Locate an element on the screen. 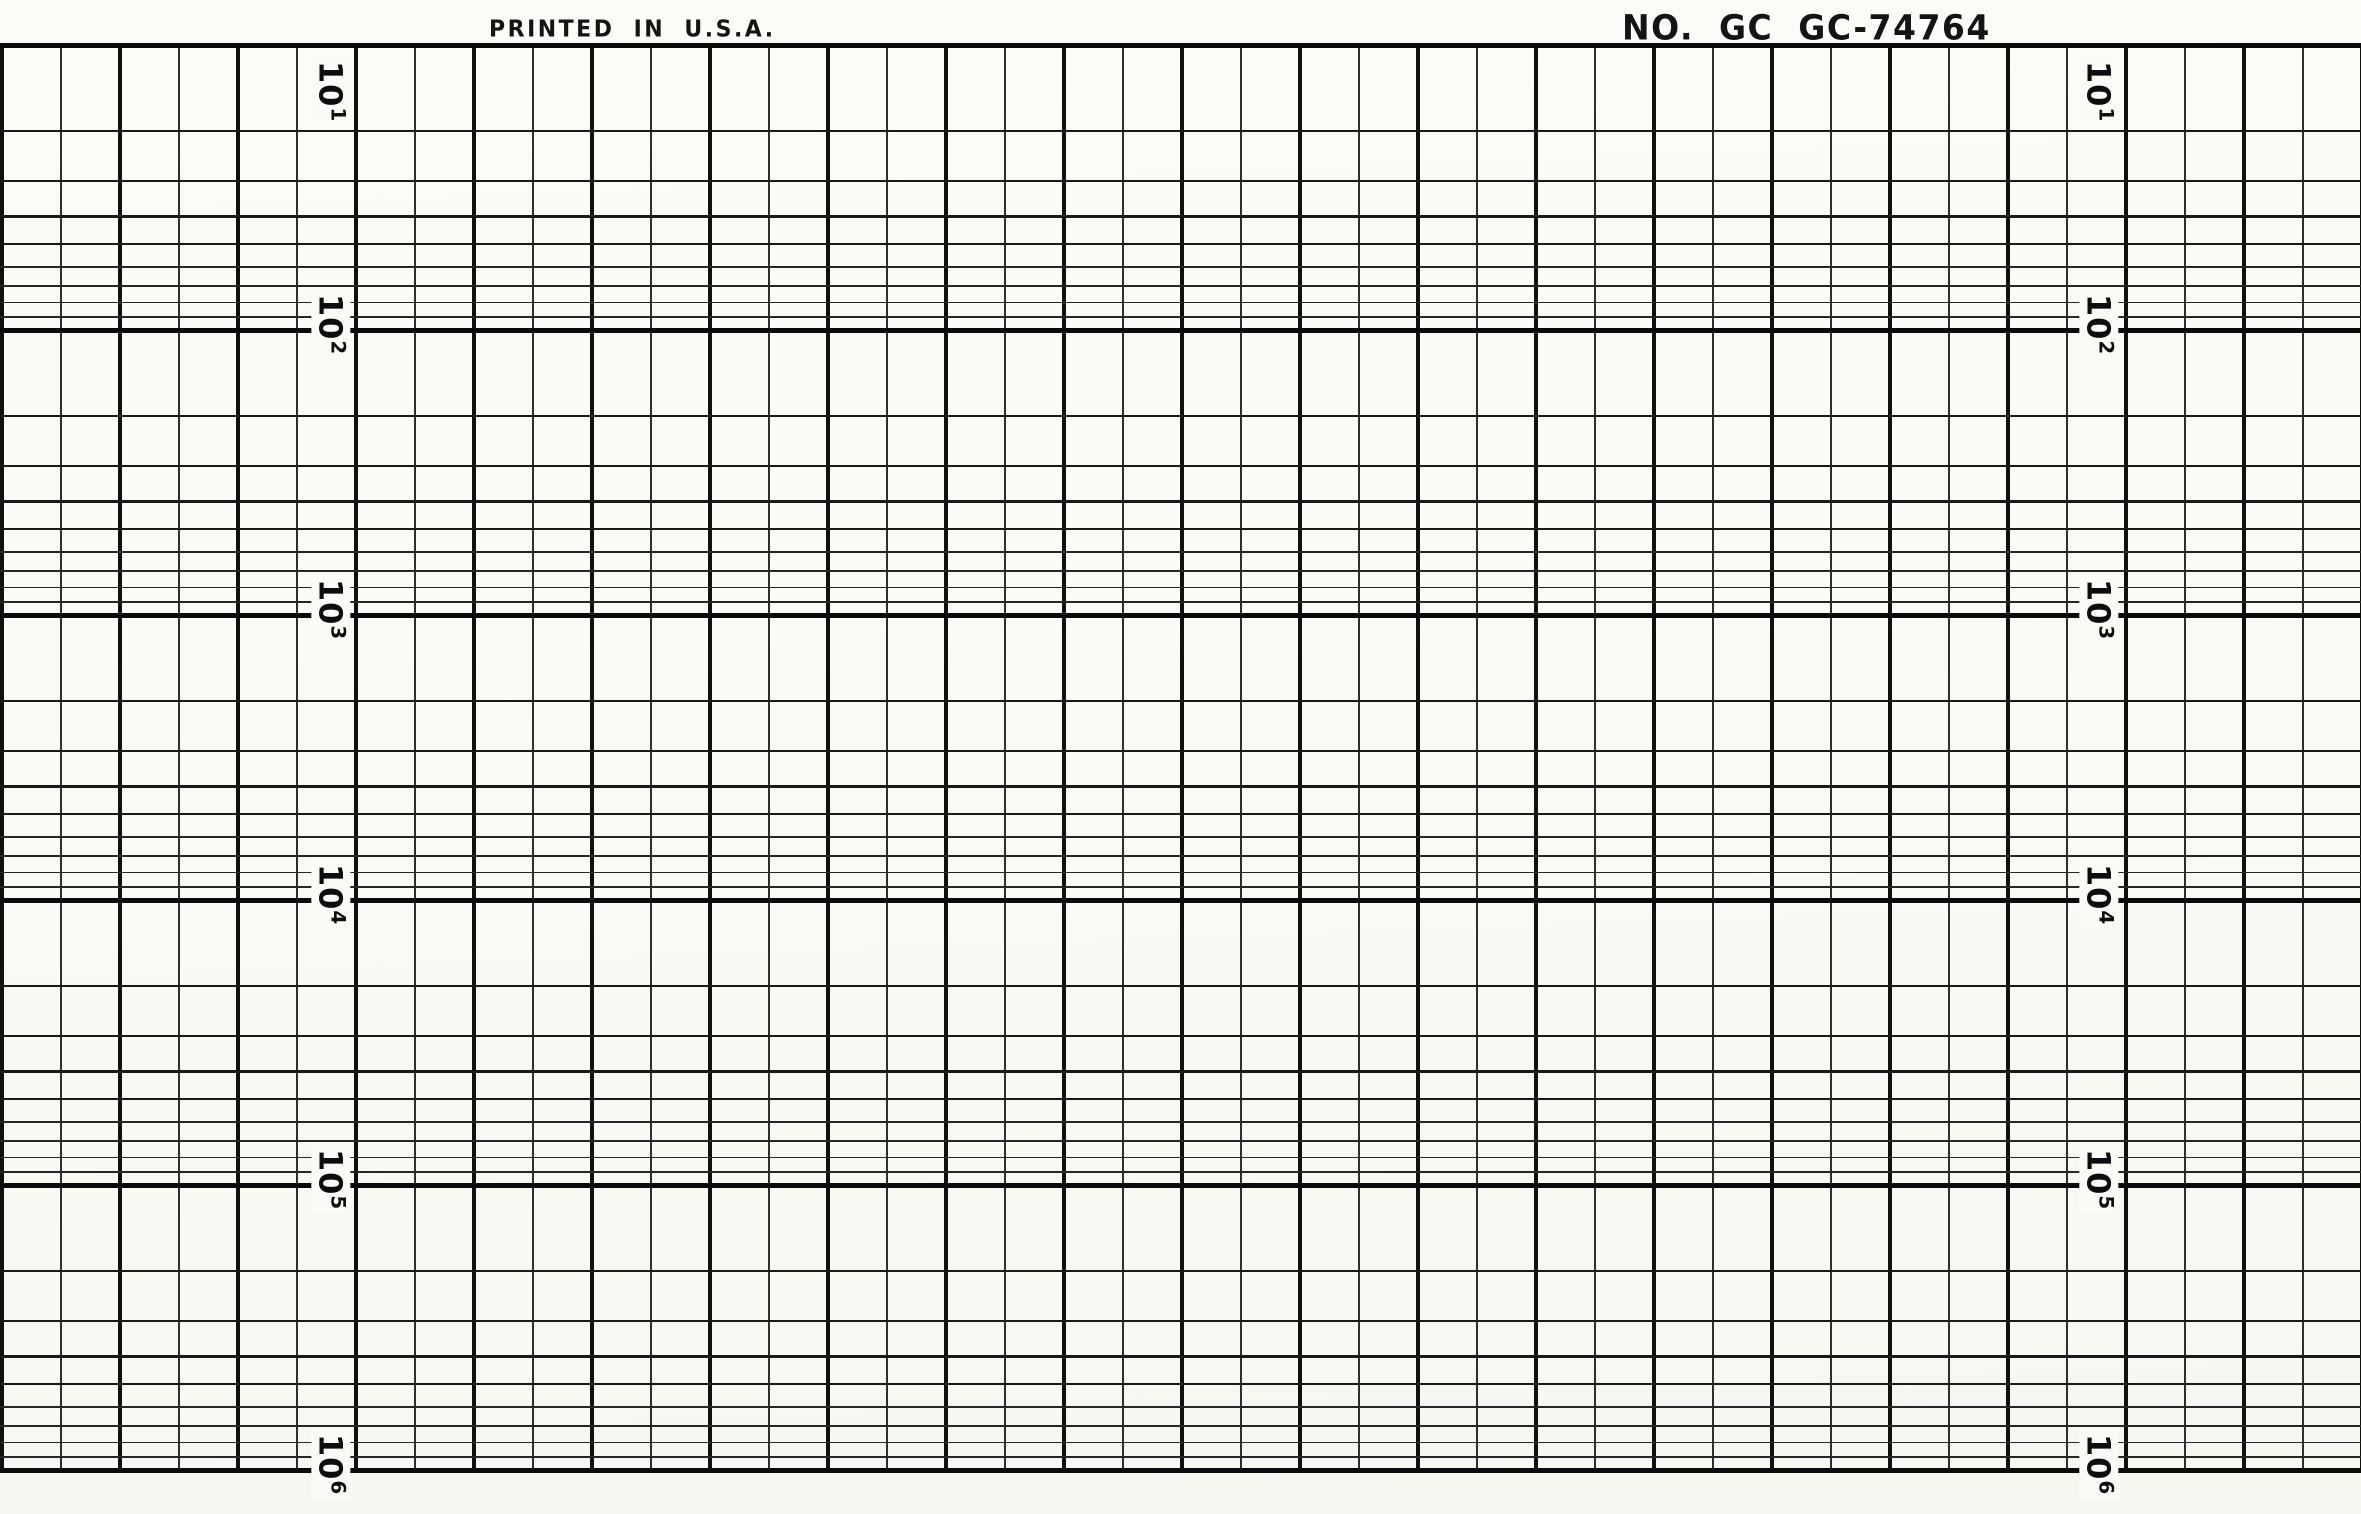 The image size is (2361, 1514). decade-exponent: 4 is located at coordinates (2106, 917).